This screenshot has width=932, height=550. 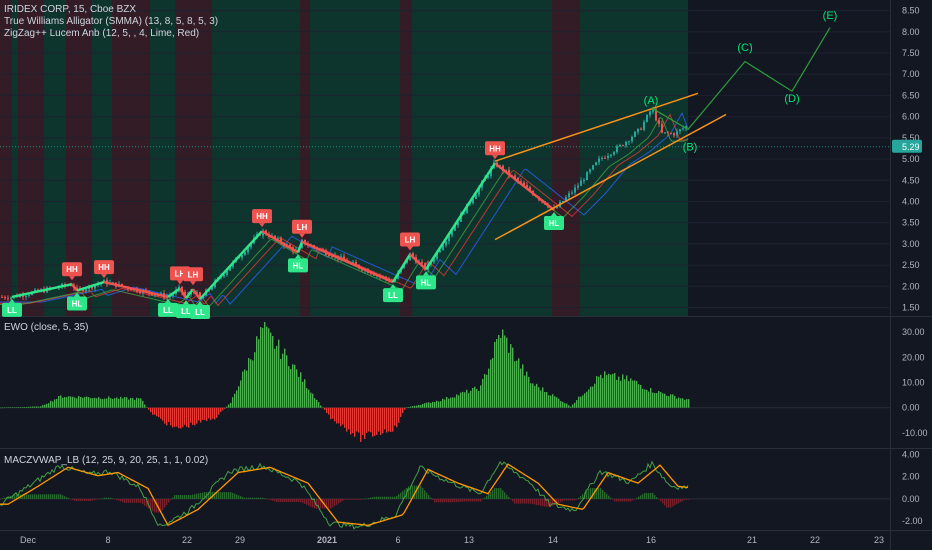 What do you see at coordinates (180, 273) in the screenshot?
I see `pivot-text: LH` at bounding box center [180, 273].